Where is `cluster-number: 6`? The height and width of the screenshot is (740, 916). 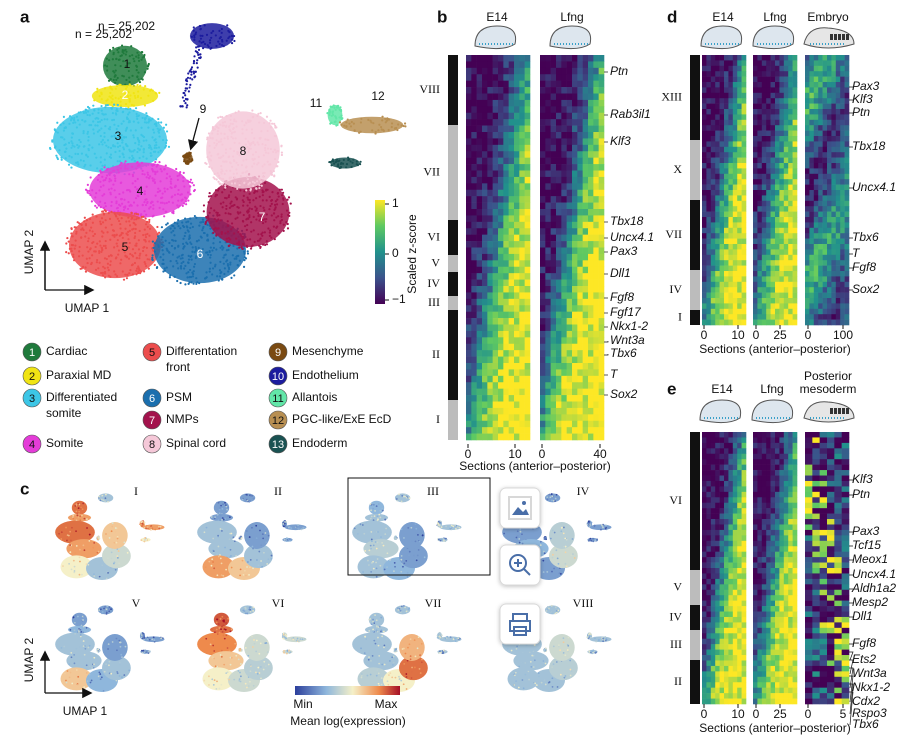 cluster-number: 6 is located at coordinates (200, 254).